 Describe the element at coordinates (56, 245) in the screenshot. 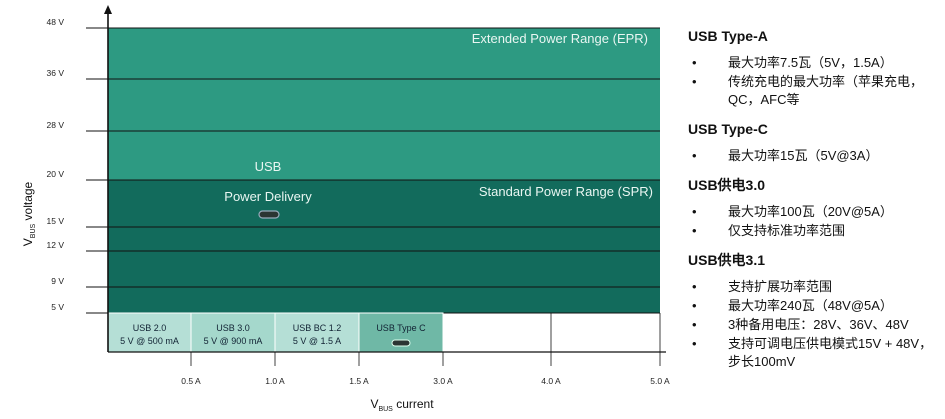

I see `y-tick-label: 12 V` at that location.